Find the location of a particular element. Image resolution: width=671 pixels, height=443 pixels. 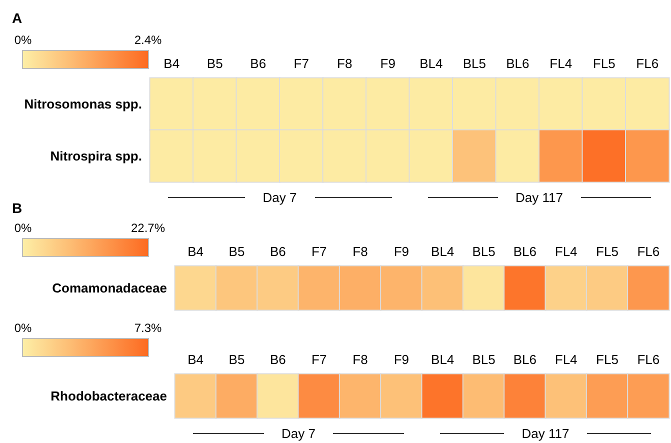

y-tick-label: Rhodobacteraceae is located at coordinates (108, 396).